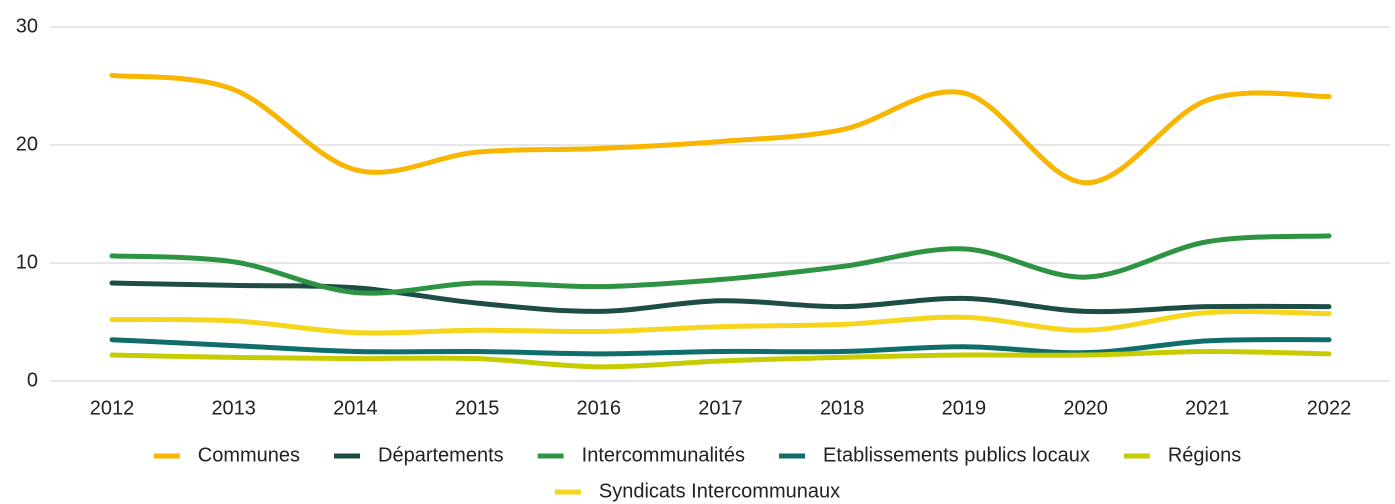 The image size is (1395, 504). I want to click on x-tick-label: 2017, so click(720, 408).